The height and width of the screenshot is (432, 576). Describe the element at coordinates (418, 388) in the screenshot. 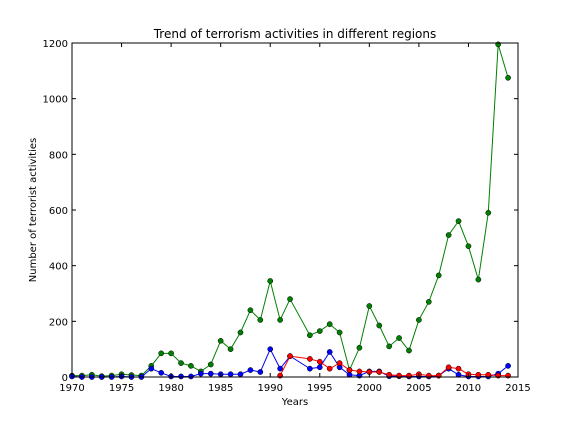

I see `x-tick-label: 2005` at that location.